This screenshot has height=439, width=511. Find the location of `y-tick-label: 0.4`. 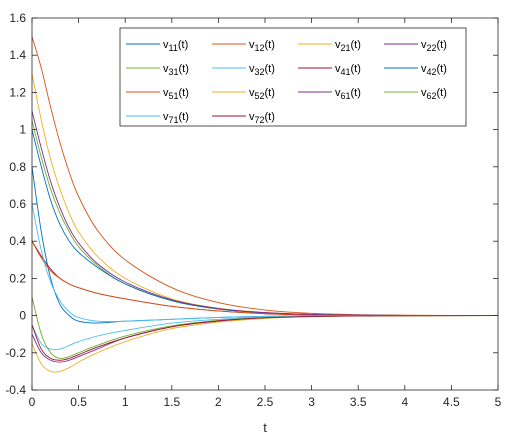

y-tick-label: 0.4 is located at coordinates (17, 241).